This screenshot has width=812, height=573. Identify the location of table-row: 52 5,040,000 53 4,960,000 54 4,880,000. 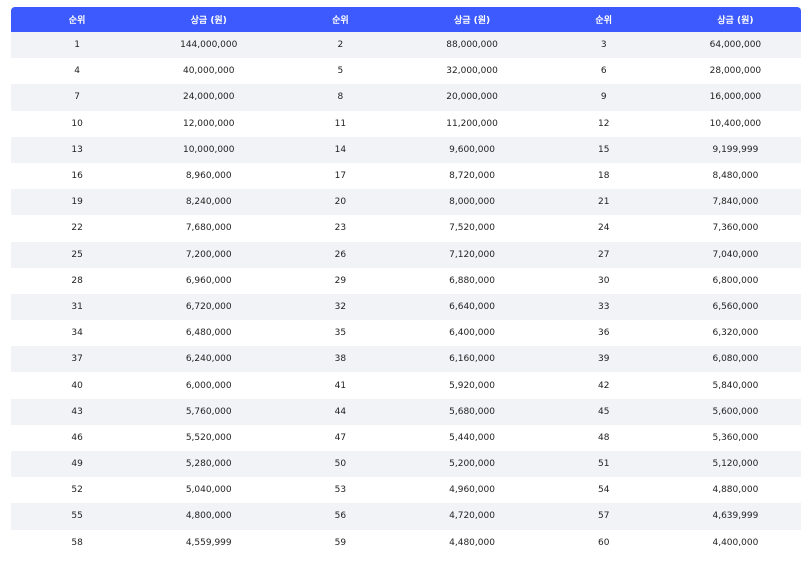
(406, 490).